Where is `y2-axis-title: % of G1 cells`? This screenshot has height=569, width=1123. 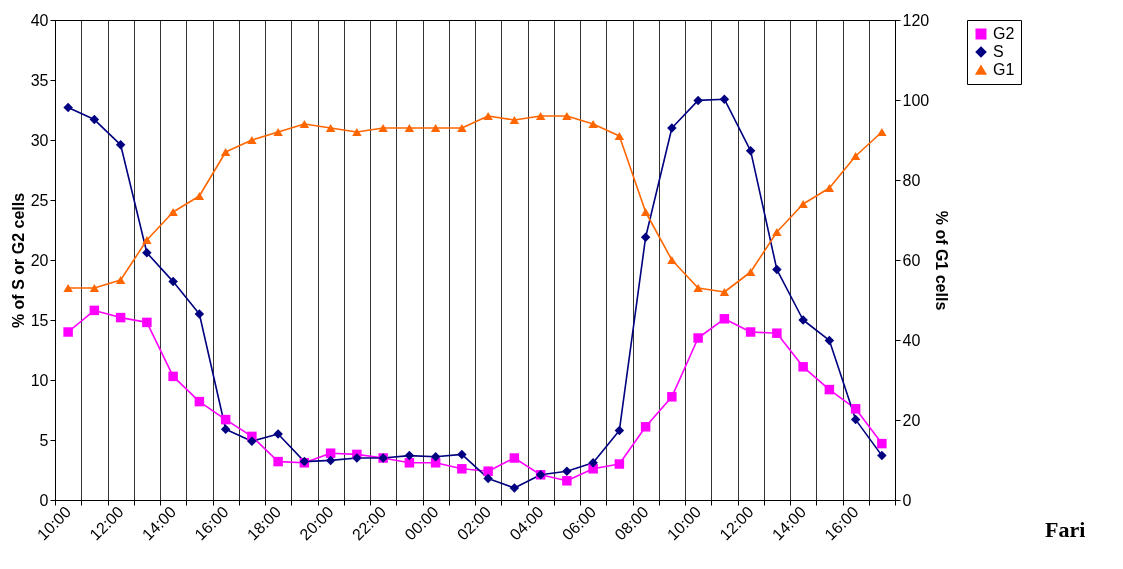 y2-axis-title: % of G1 cells is located at coordinates (942, 260).